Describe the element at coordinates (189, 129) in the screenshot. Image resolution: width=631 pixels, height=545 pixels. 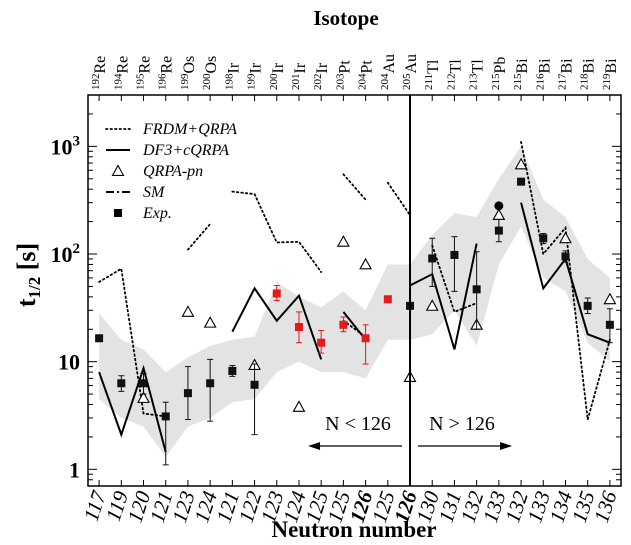
I see `legend-label: FRDM+QRPA` at that location.